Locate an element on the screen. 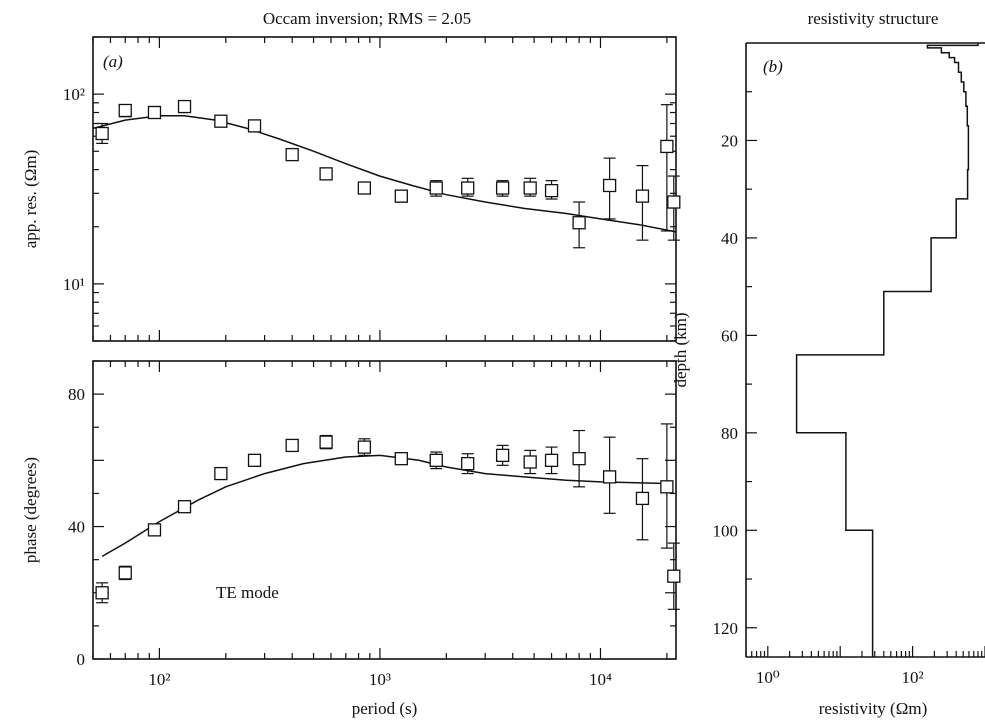  y-tick-label: 20 is located at coordinates (729, 140).